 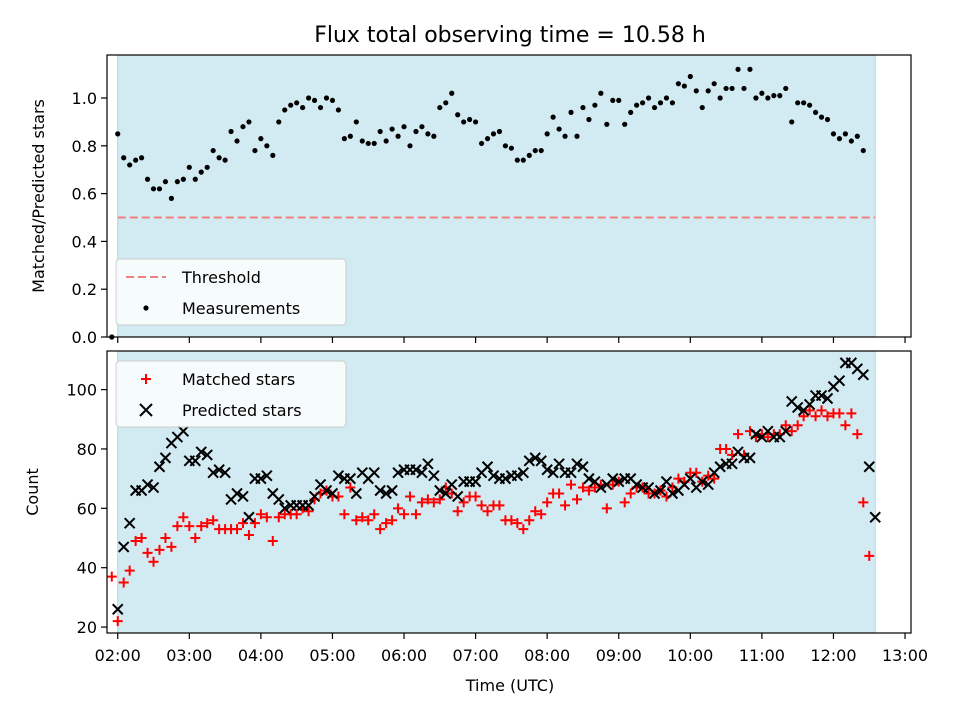 What do you see at coordinates (404, 655) in the screenshot?
I see `x-tick-label: 06:00` at bounding box center [404, 655].